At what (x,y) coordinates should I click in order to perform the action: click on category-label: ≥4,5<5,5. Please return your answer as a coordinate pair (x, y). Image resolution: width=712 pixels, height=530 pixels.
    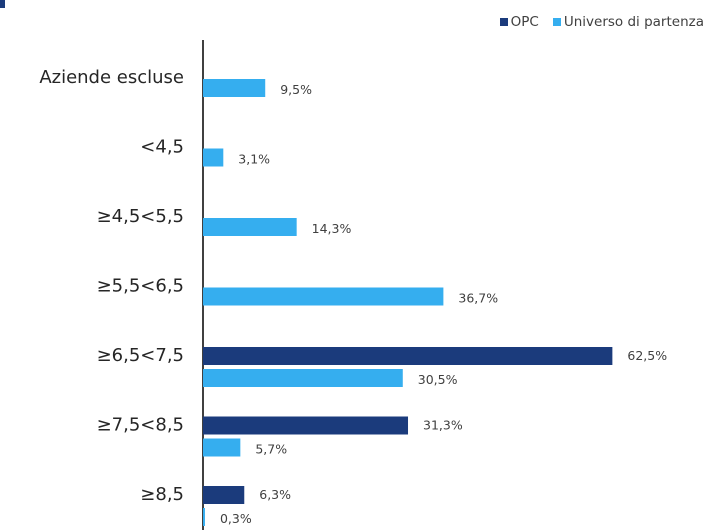
    Looking at the image, I should click on (140, 216).